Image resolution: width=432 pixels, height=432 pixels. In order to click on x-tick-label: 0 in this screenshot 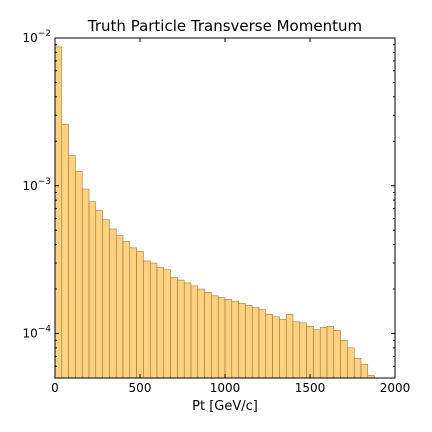, I will do `click(55, 388)`.